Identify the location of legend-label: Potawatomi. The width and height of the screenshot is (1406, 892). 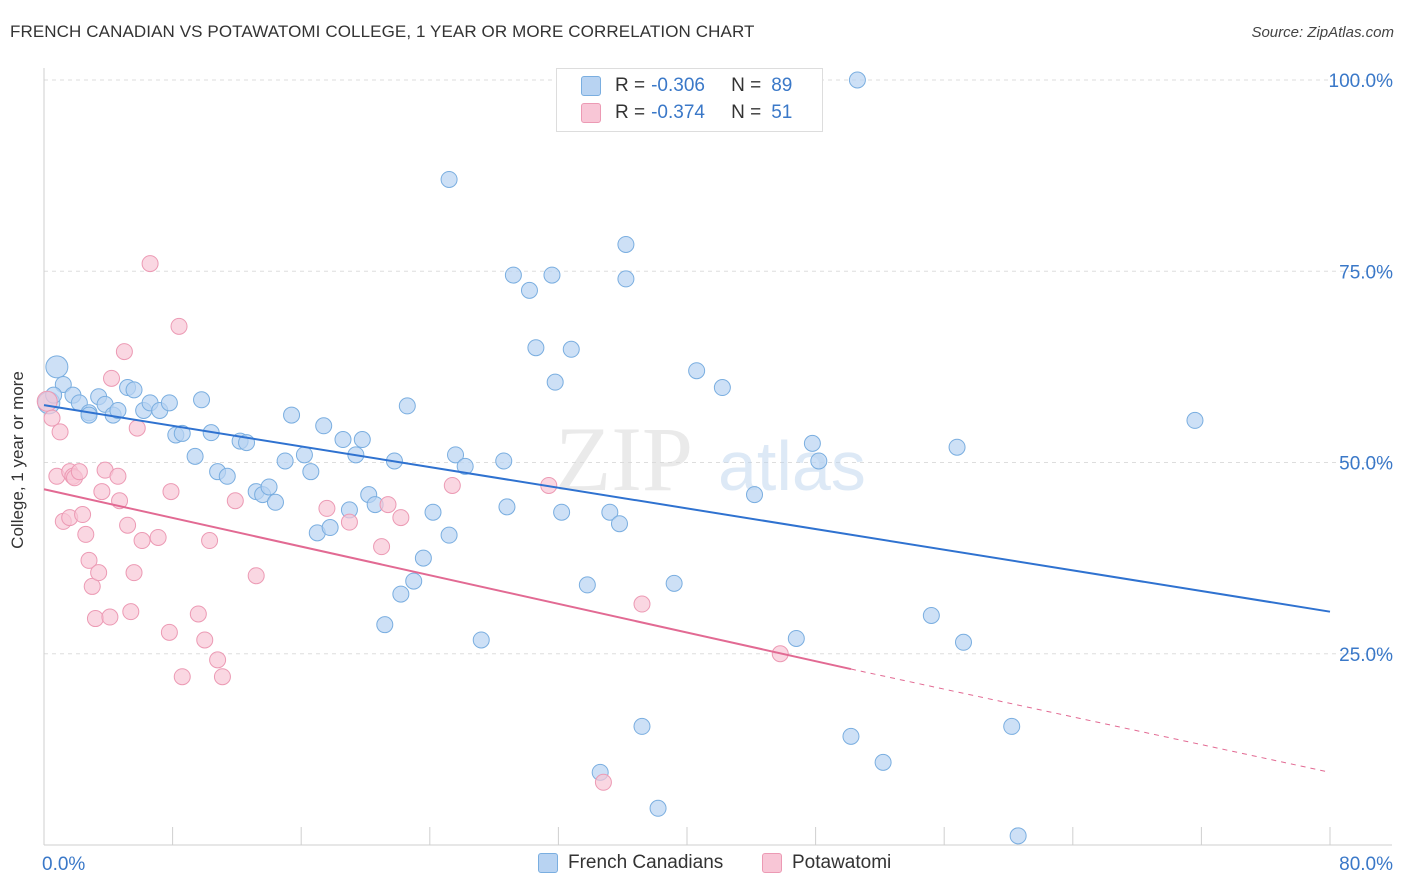
(842, 862).